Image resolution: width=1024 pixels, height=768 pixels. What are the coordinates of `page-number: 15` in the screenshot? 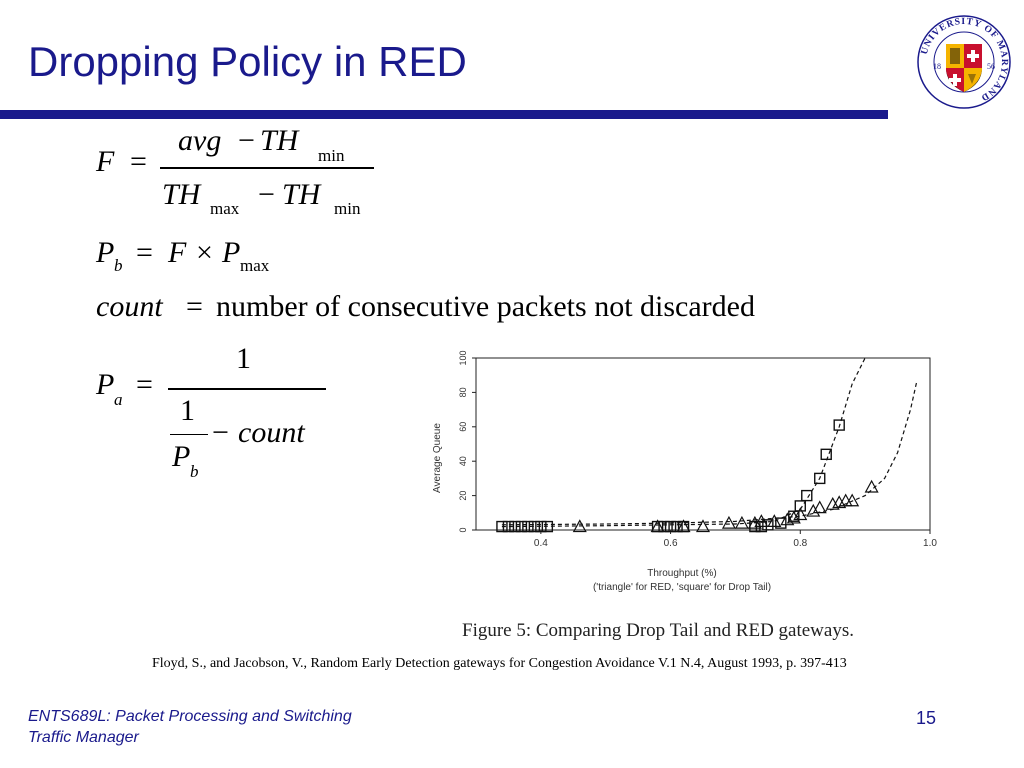 It's located at (926, 718).